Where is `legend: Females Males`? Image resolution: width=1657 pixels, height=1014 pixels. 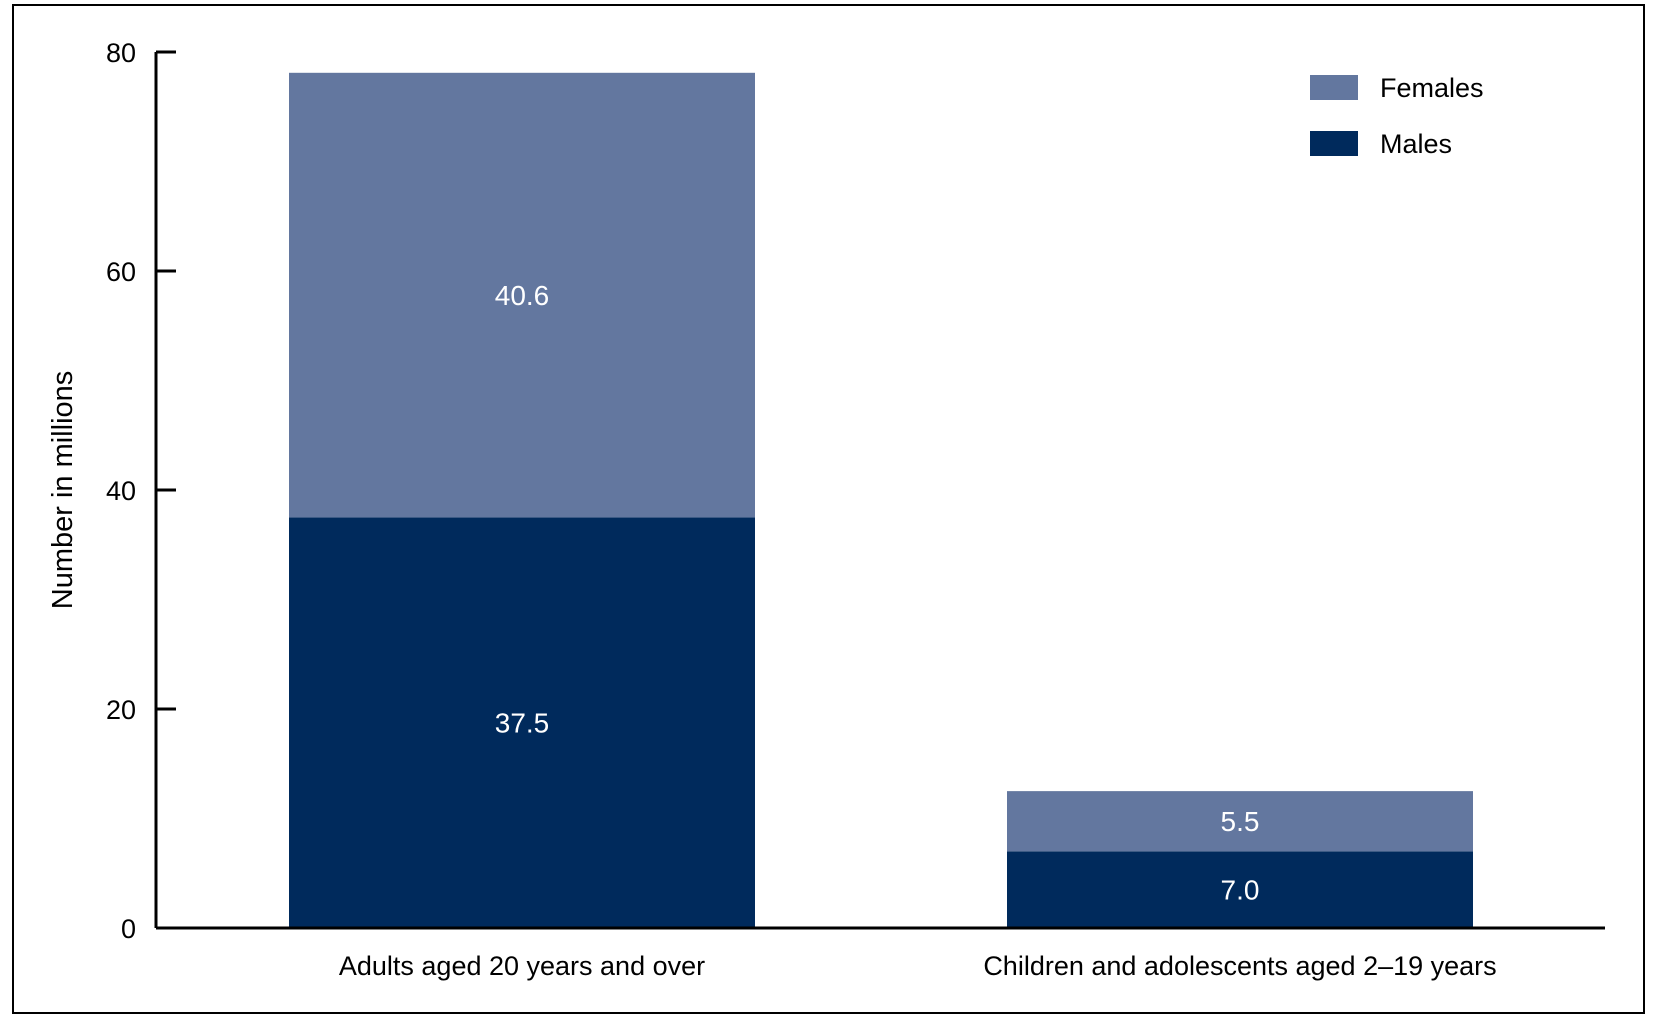 legend: Females Males is located at coordinates (1397, 116).